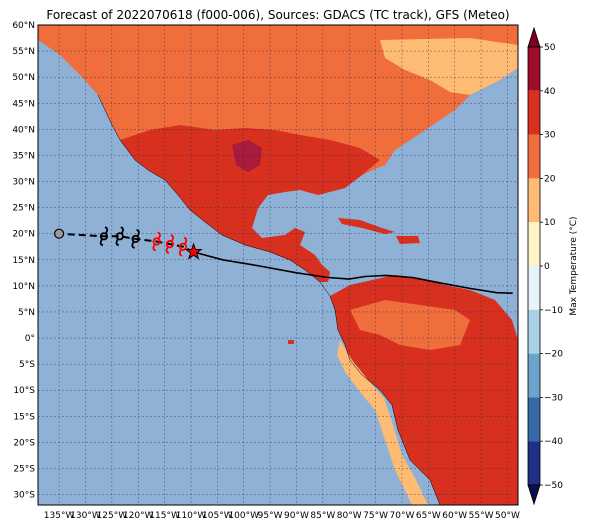  What do you see at coordinates (507, 516) in the screenshot?
I see `lon-tick-label: 50°W` at bounding box center [507, 516].